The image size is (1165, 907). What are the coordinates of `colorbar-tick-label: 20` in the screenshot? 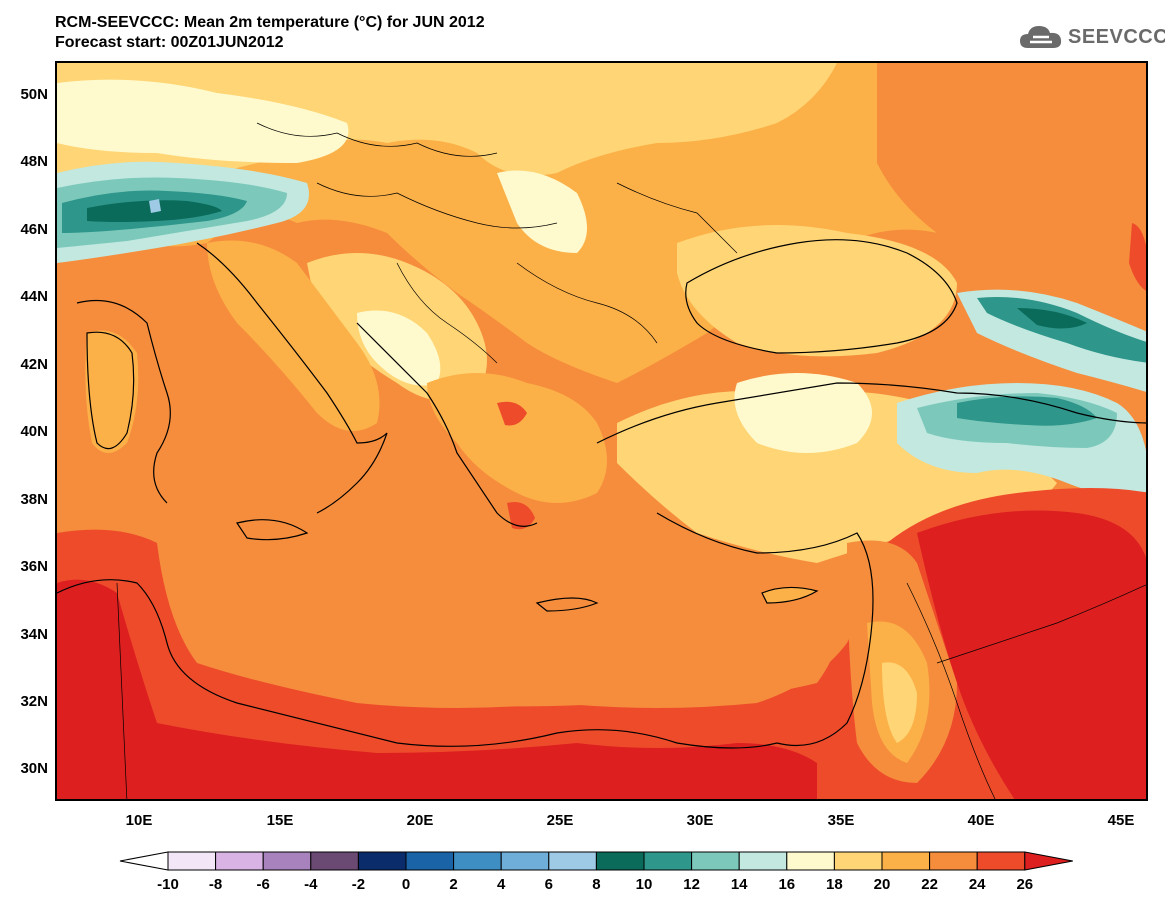 It's located at (882, 884).